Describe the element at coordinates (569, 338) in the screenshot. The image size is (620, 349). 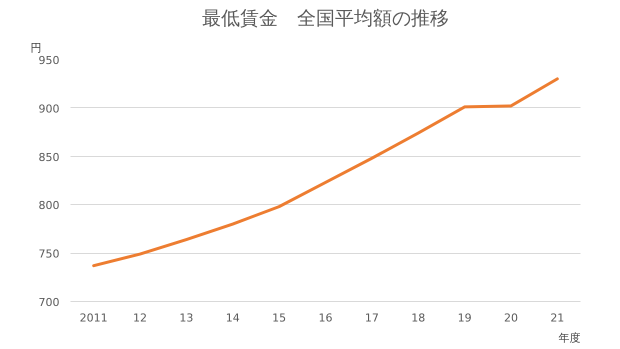
I see `x-axis-title: 年度` at that location.